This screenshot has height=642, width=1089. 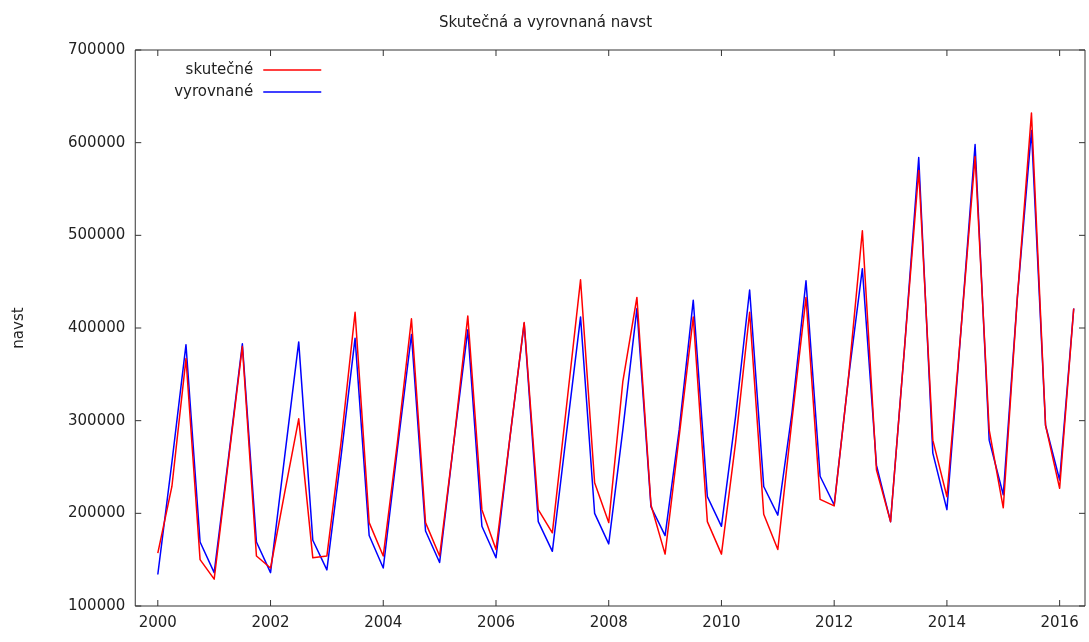 I want to click on y-tick-label: 200000, so click(x=97, y=512).